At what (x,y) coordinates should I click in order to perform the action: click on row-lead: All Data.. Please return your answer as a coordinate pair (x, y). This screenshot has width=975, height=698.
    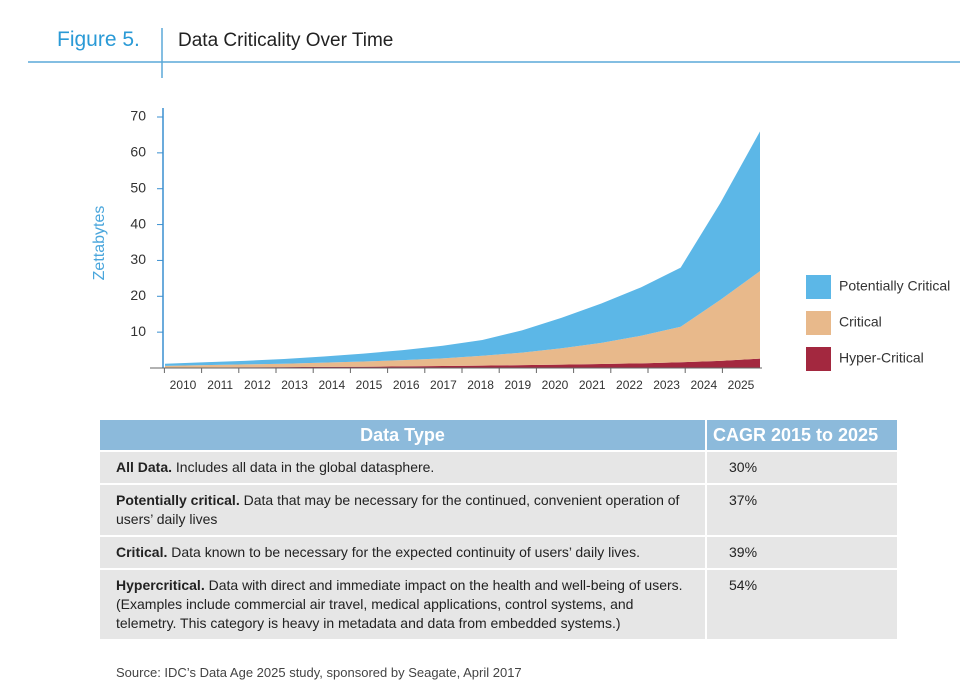
    Looking at the image, I should click on (144, 467).